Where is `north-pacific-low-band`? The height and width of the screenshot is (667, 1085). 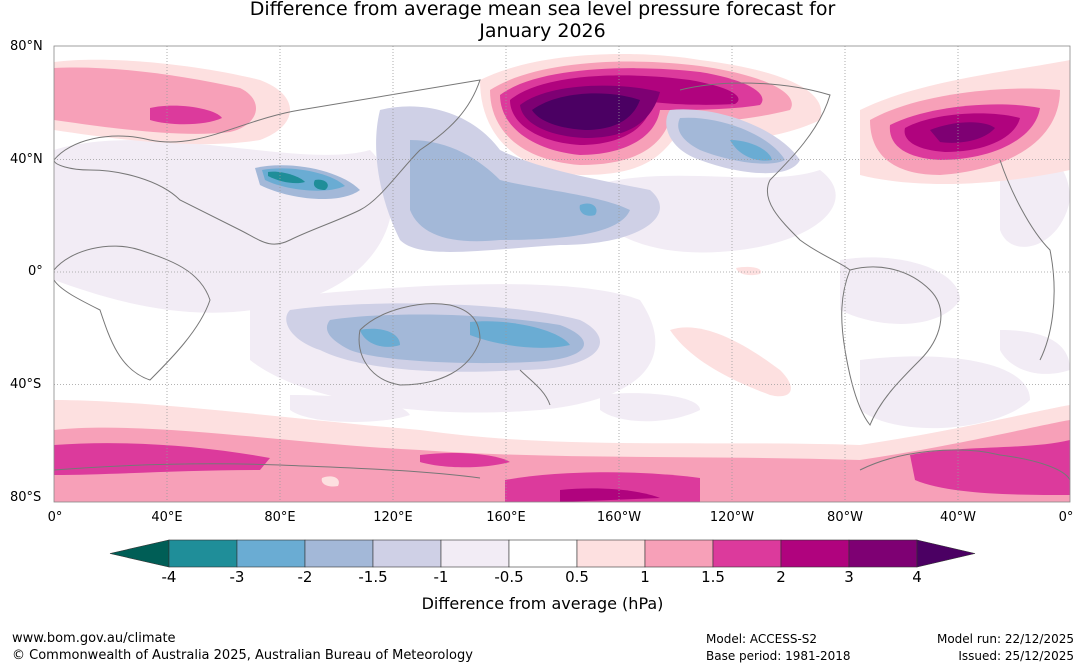
north-pacific-low-band is located at coordinates (518, 179).